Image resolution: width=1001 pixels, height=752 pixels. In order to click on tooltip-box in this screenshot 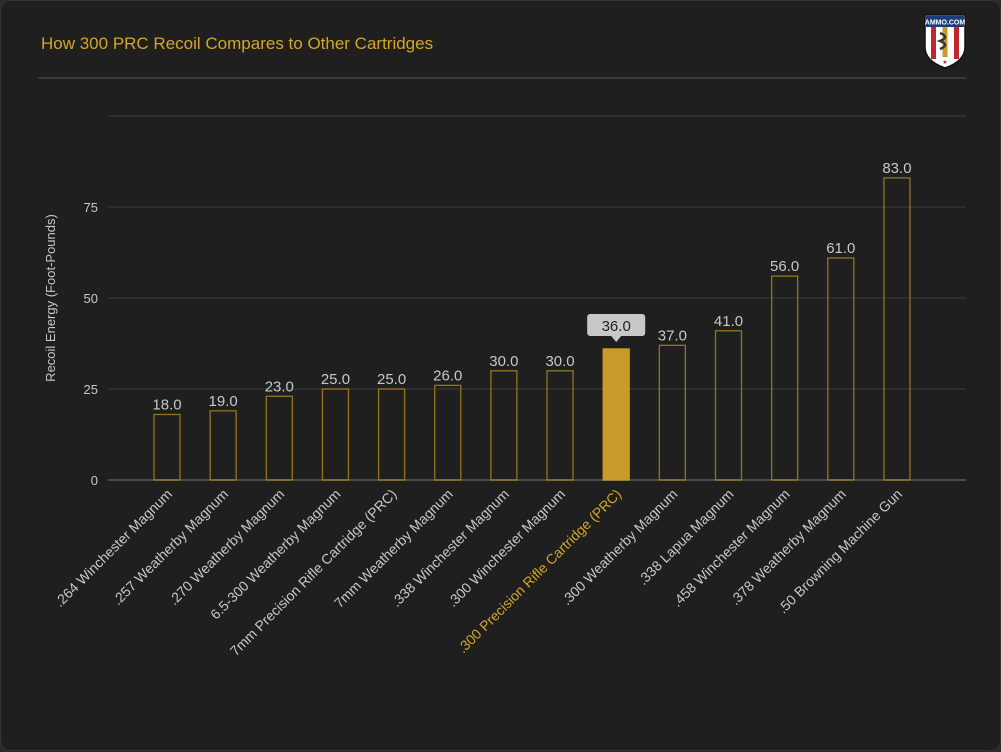, I will do `click(616, 327)`.